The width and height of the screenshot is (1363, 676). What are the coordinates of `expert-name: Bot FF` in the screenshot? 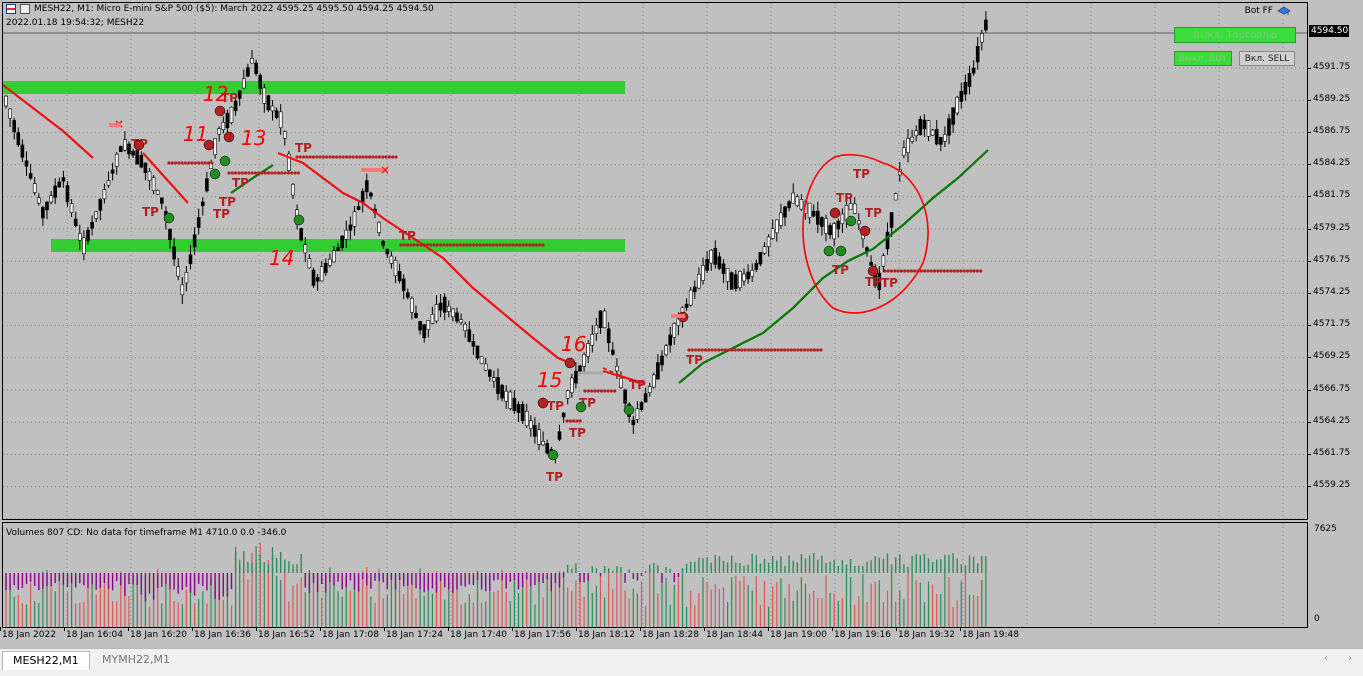 It's located at (1258, 11).